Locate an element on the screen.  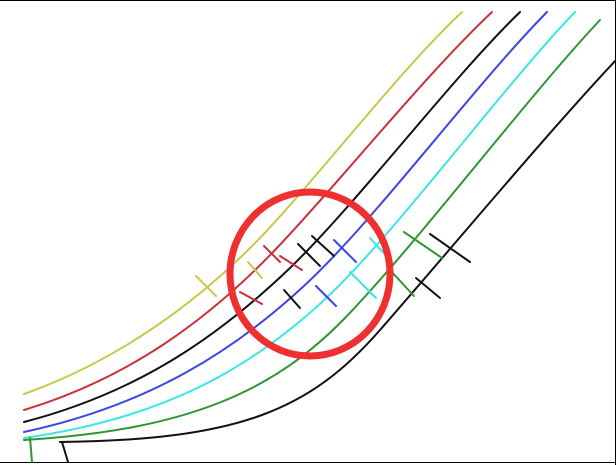
frame-top-border is located at coordinates (308, 0).